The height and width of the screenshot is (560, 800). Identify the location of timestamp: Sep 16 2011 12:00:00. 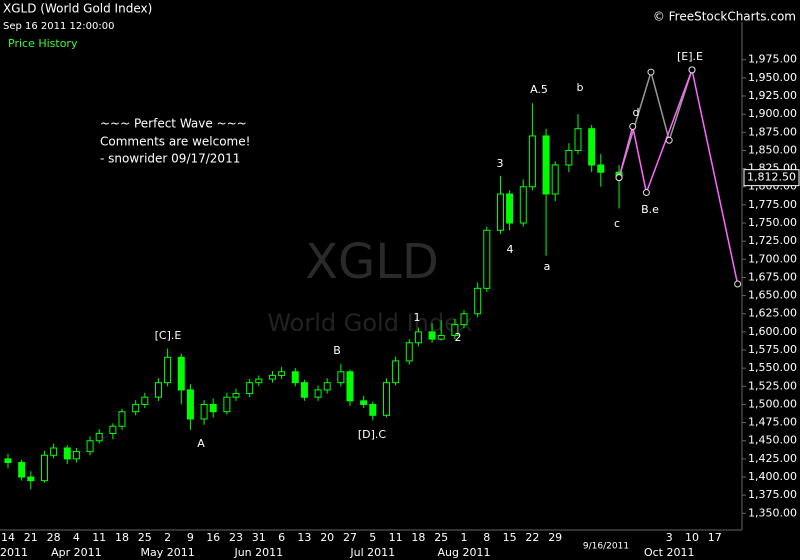
(58, 26).